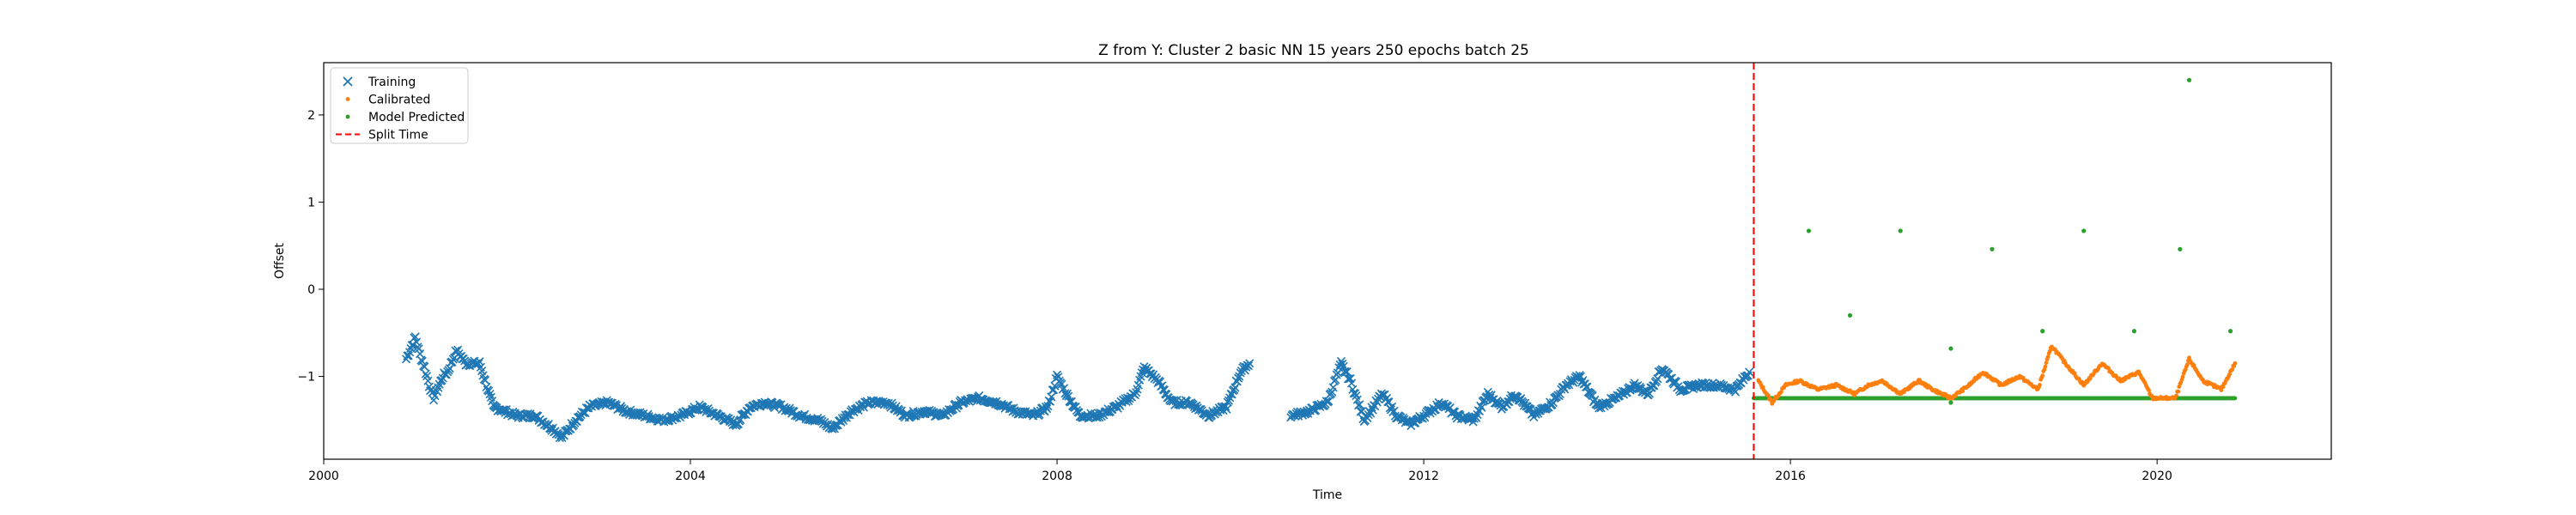 The width and height of the screenshot is (2576, 515). I want to click on x-tick-label: 2008, so click(1057, 476).